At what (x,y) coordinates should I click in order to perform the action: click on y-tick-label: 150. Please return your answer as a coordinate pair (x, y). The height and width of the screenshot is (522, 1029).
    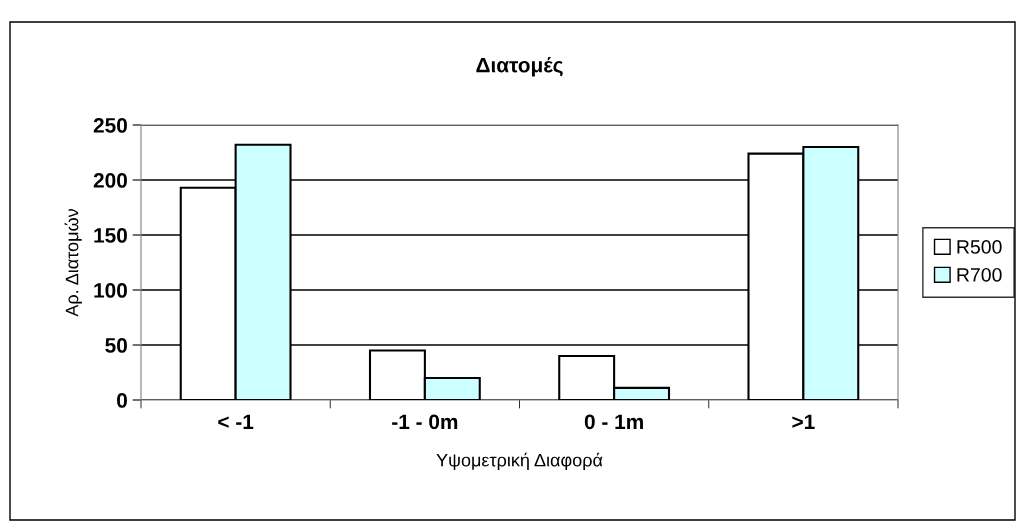
    Looking at the image, I should click on (110, 235).